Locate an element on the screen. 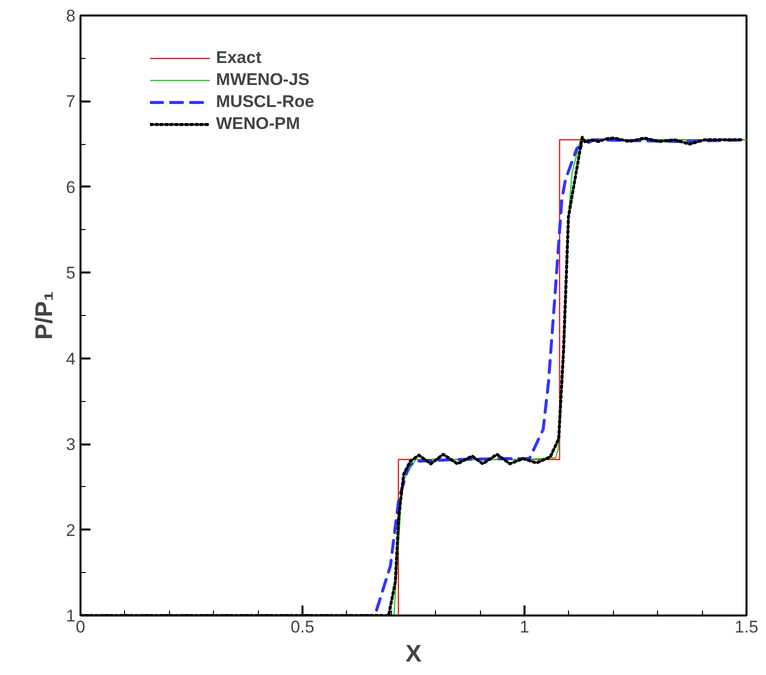 Image resolution: width=766 pixels, height=675 pixels. y-tick-label: 6 is located at coordinates (71, 187).